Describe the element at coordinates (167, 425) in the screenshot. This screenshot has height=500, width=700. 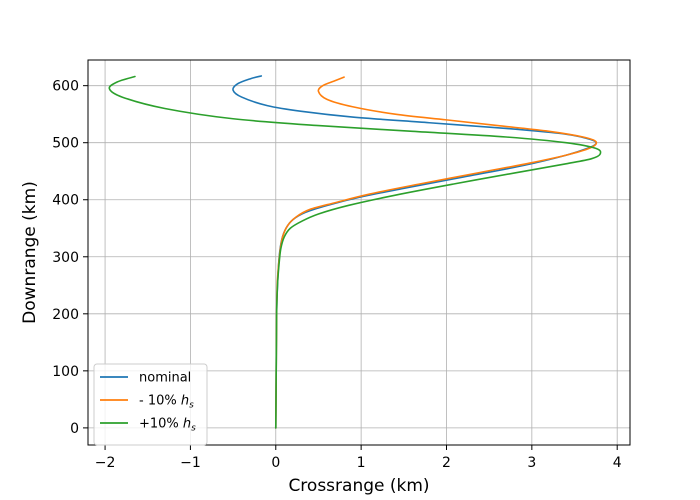
I see `legend-label-2: +10% hs` at that location.